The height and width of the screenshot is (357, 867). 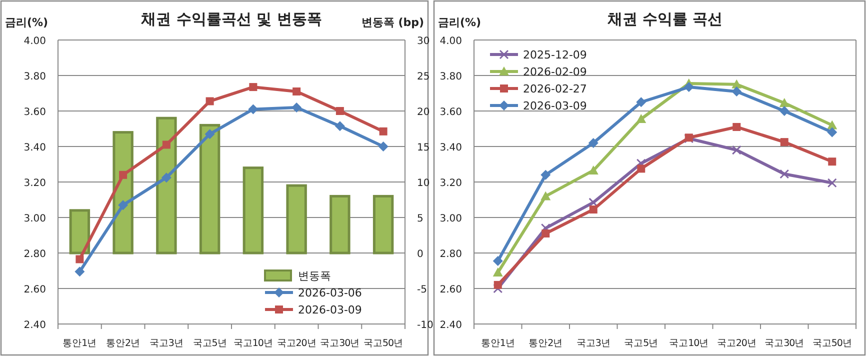 I want to click on y2-tick-label: 25, so click(x=423, y=77).